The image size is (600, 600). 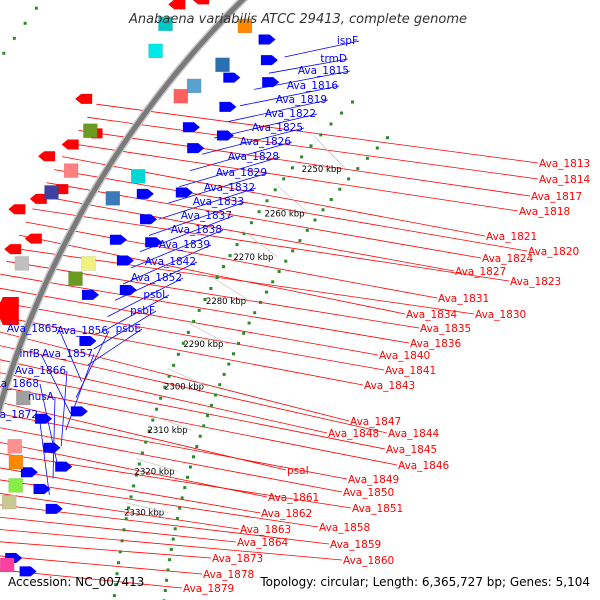 What do you see at coordinates (253, 157) in the screenshot?
I see `plus-gene-label: Ava_1828` at bounding box center [253, 157].